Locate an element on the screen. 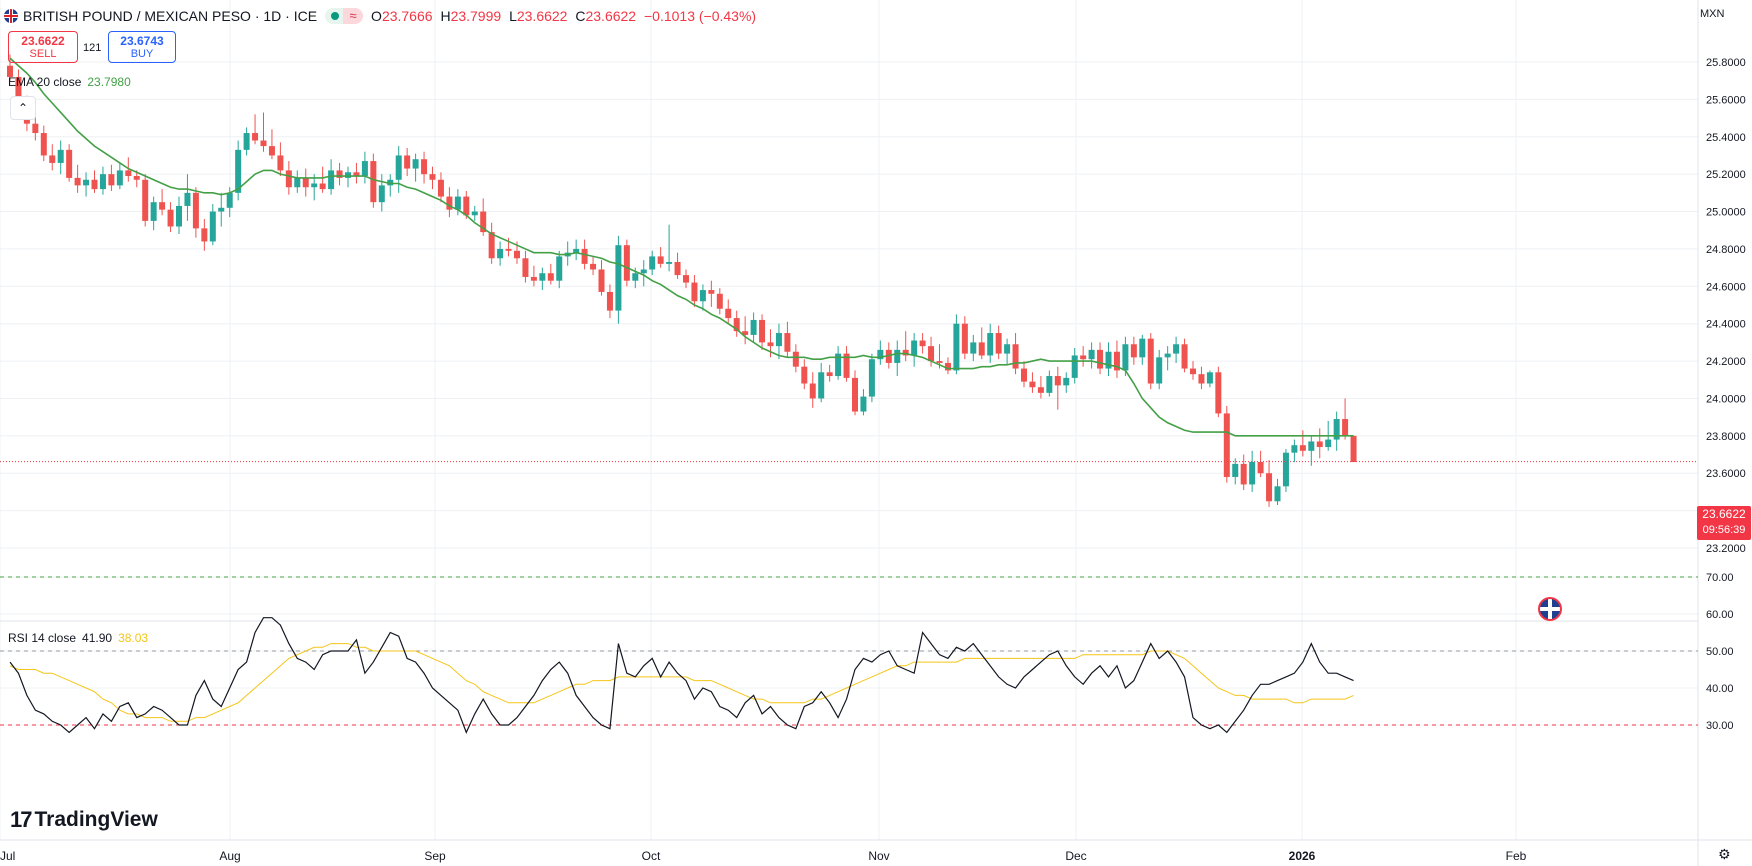 This screenshot has width=1752, height=866. rsi-tick-label: 50.00 is located at coordinates (1720, 652).